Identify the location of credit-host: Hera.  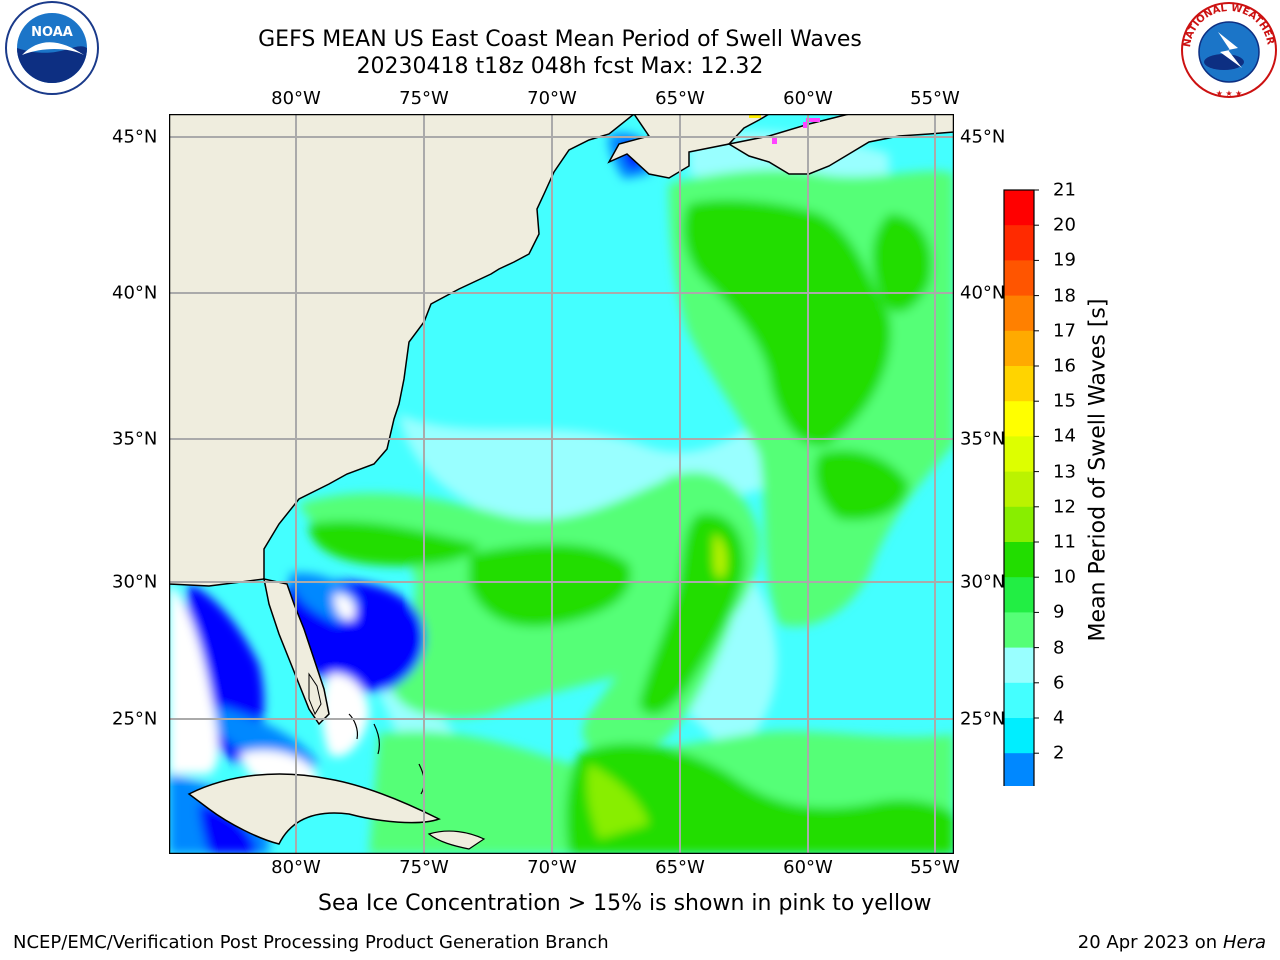
(1244, 942).